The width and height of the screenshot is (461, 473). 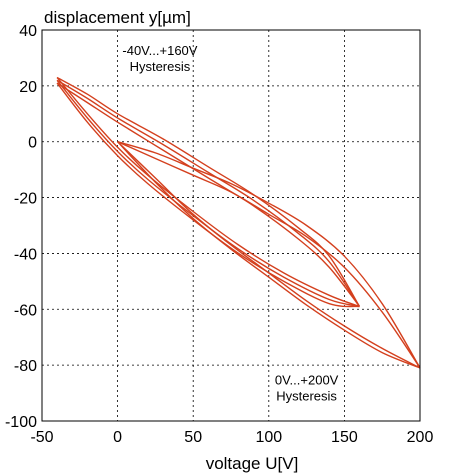 I want to click on y-tick-label: -20, so click(x=25, y=199).